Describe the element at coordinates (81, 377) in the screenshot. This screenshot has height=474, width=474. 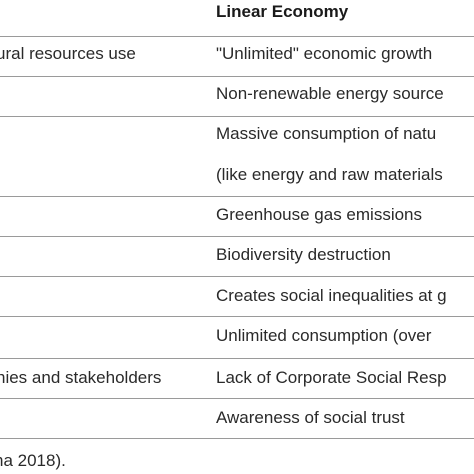
I see `row-label: nies and stakeholders` at that location.